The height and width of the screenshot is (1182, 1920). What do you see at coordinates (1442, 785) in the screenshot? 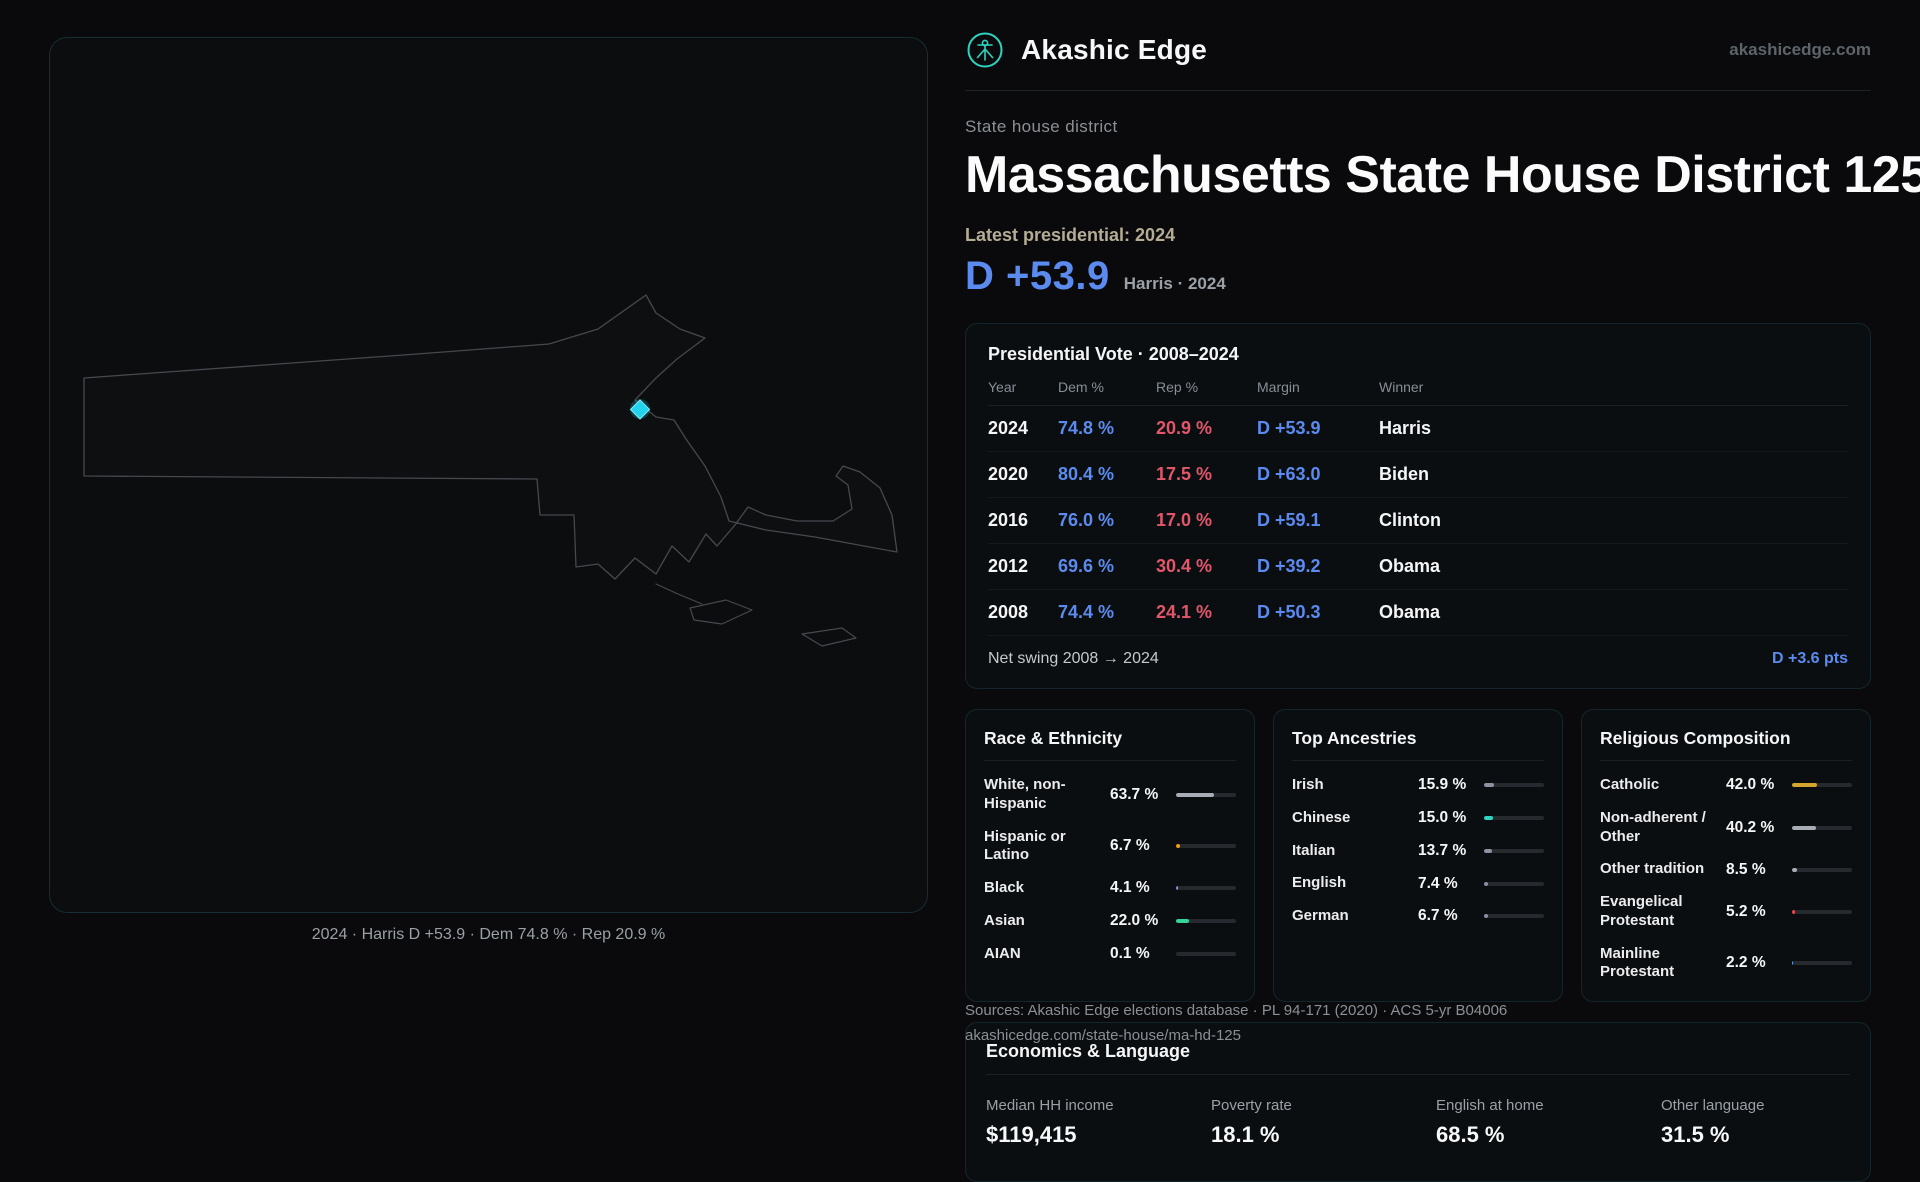
I see `stat-value: 15.9 %` at bounding box center [1442, 785].